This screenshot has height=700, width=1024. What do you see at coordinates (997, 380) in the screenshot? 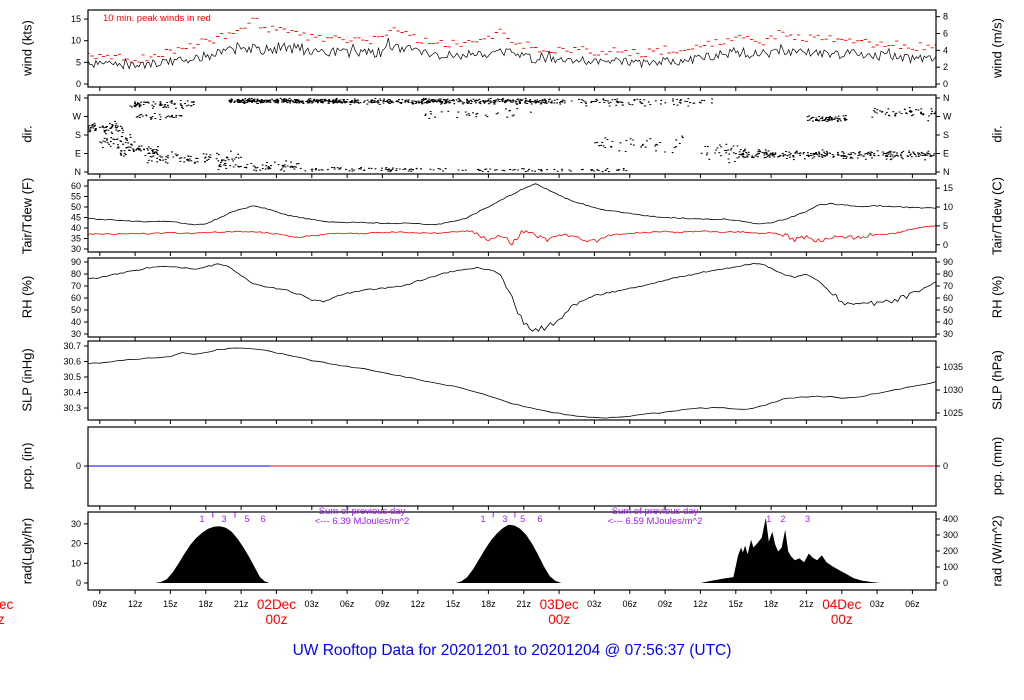
I see `ylabel-slp-right: SLP (hPa)` at bounding box center [997, 380].